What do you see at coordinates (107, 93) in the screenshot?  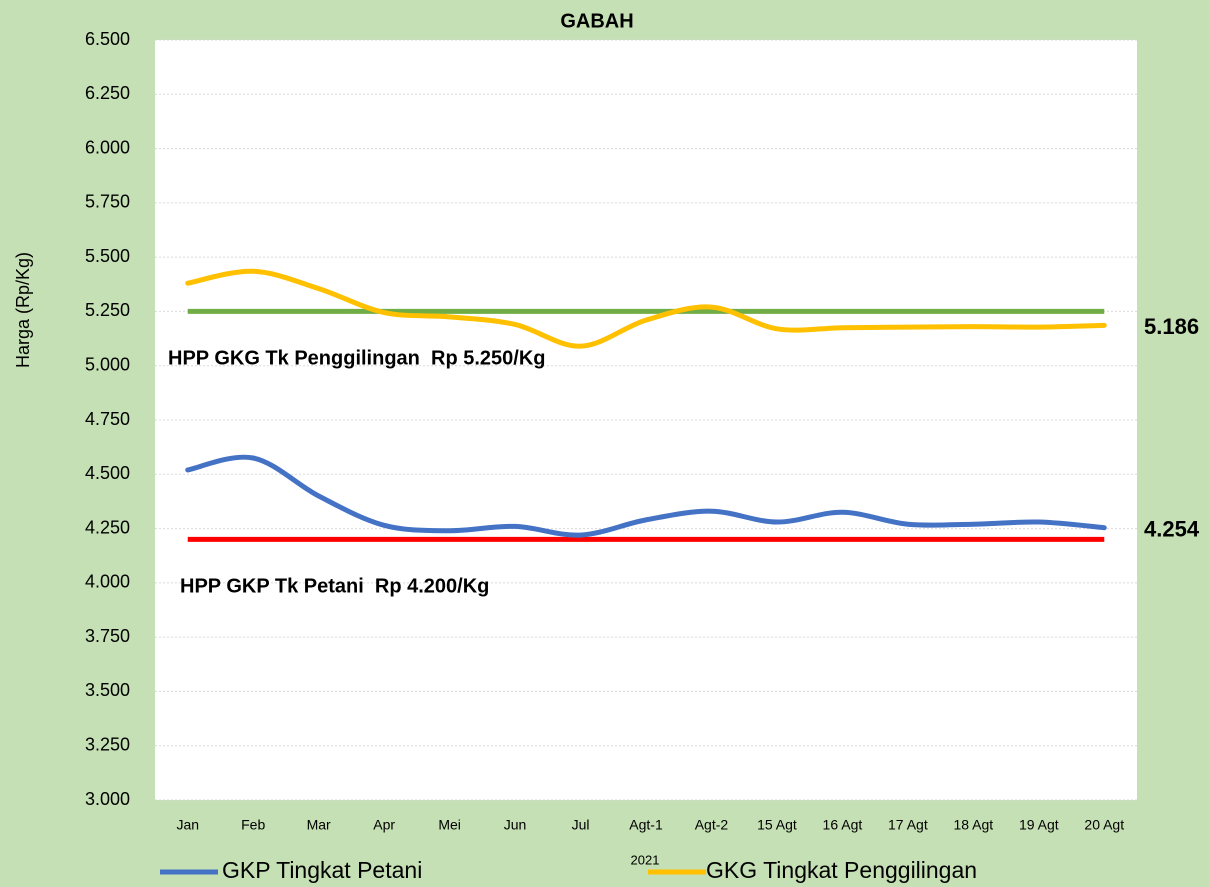 I see `y-tick-label: 6.250` at bounding box center [107, 93].